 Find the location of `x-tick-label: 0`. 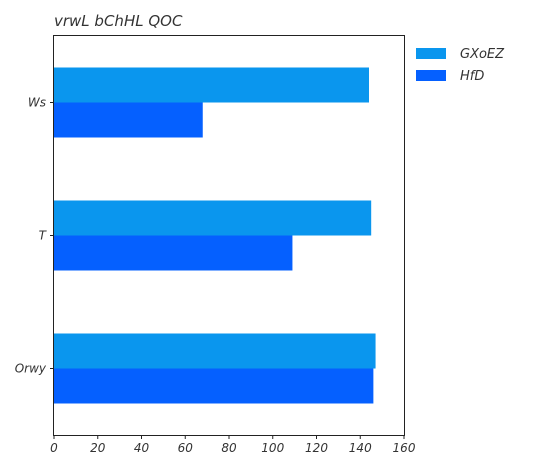

x-tick-label: 0 is located at coordinates (54, 448).